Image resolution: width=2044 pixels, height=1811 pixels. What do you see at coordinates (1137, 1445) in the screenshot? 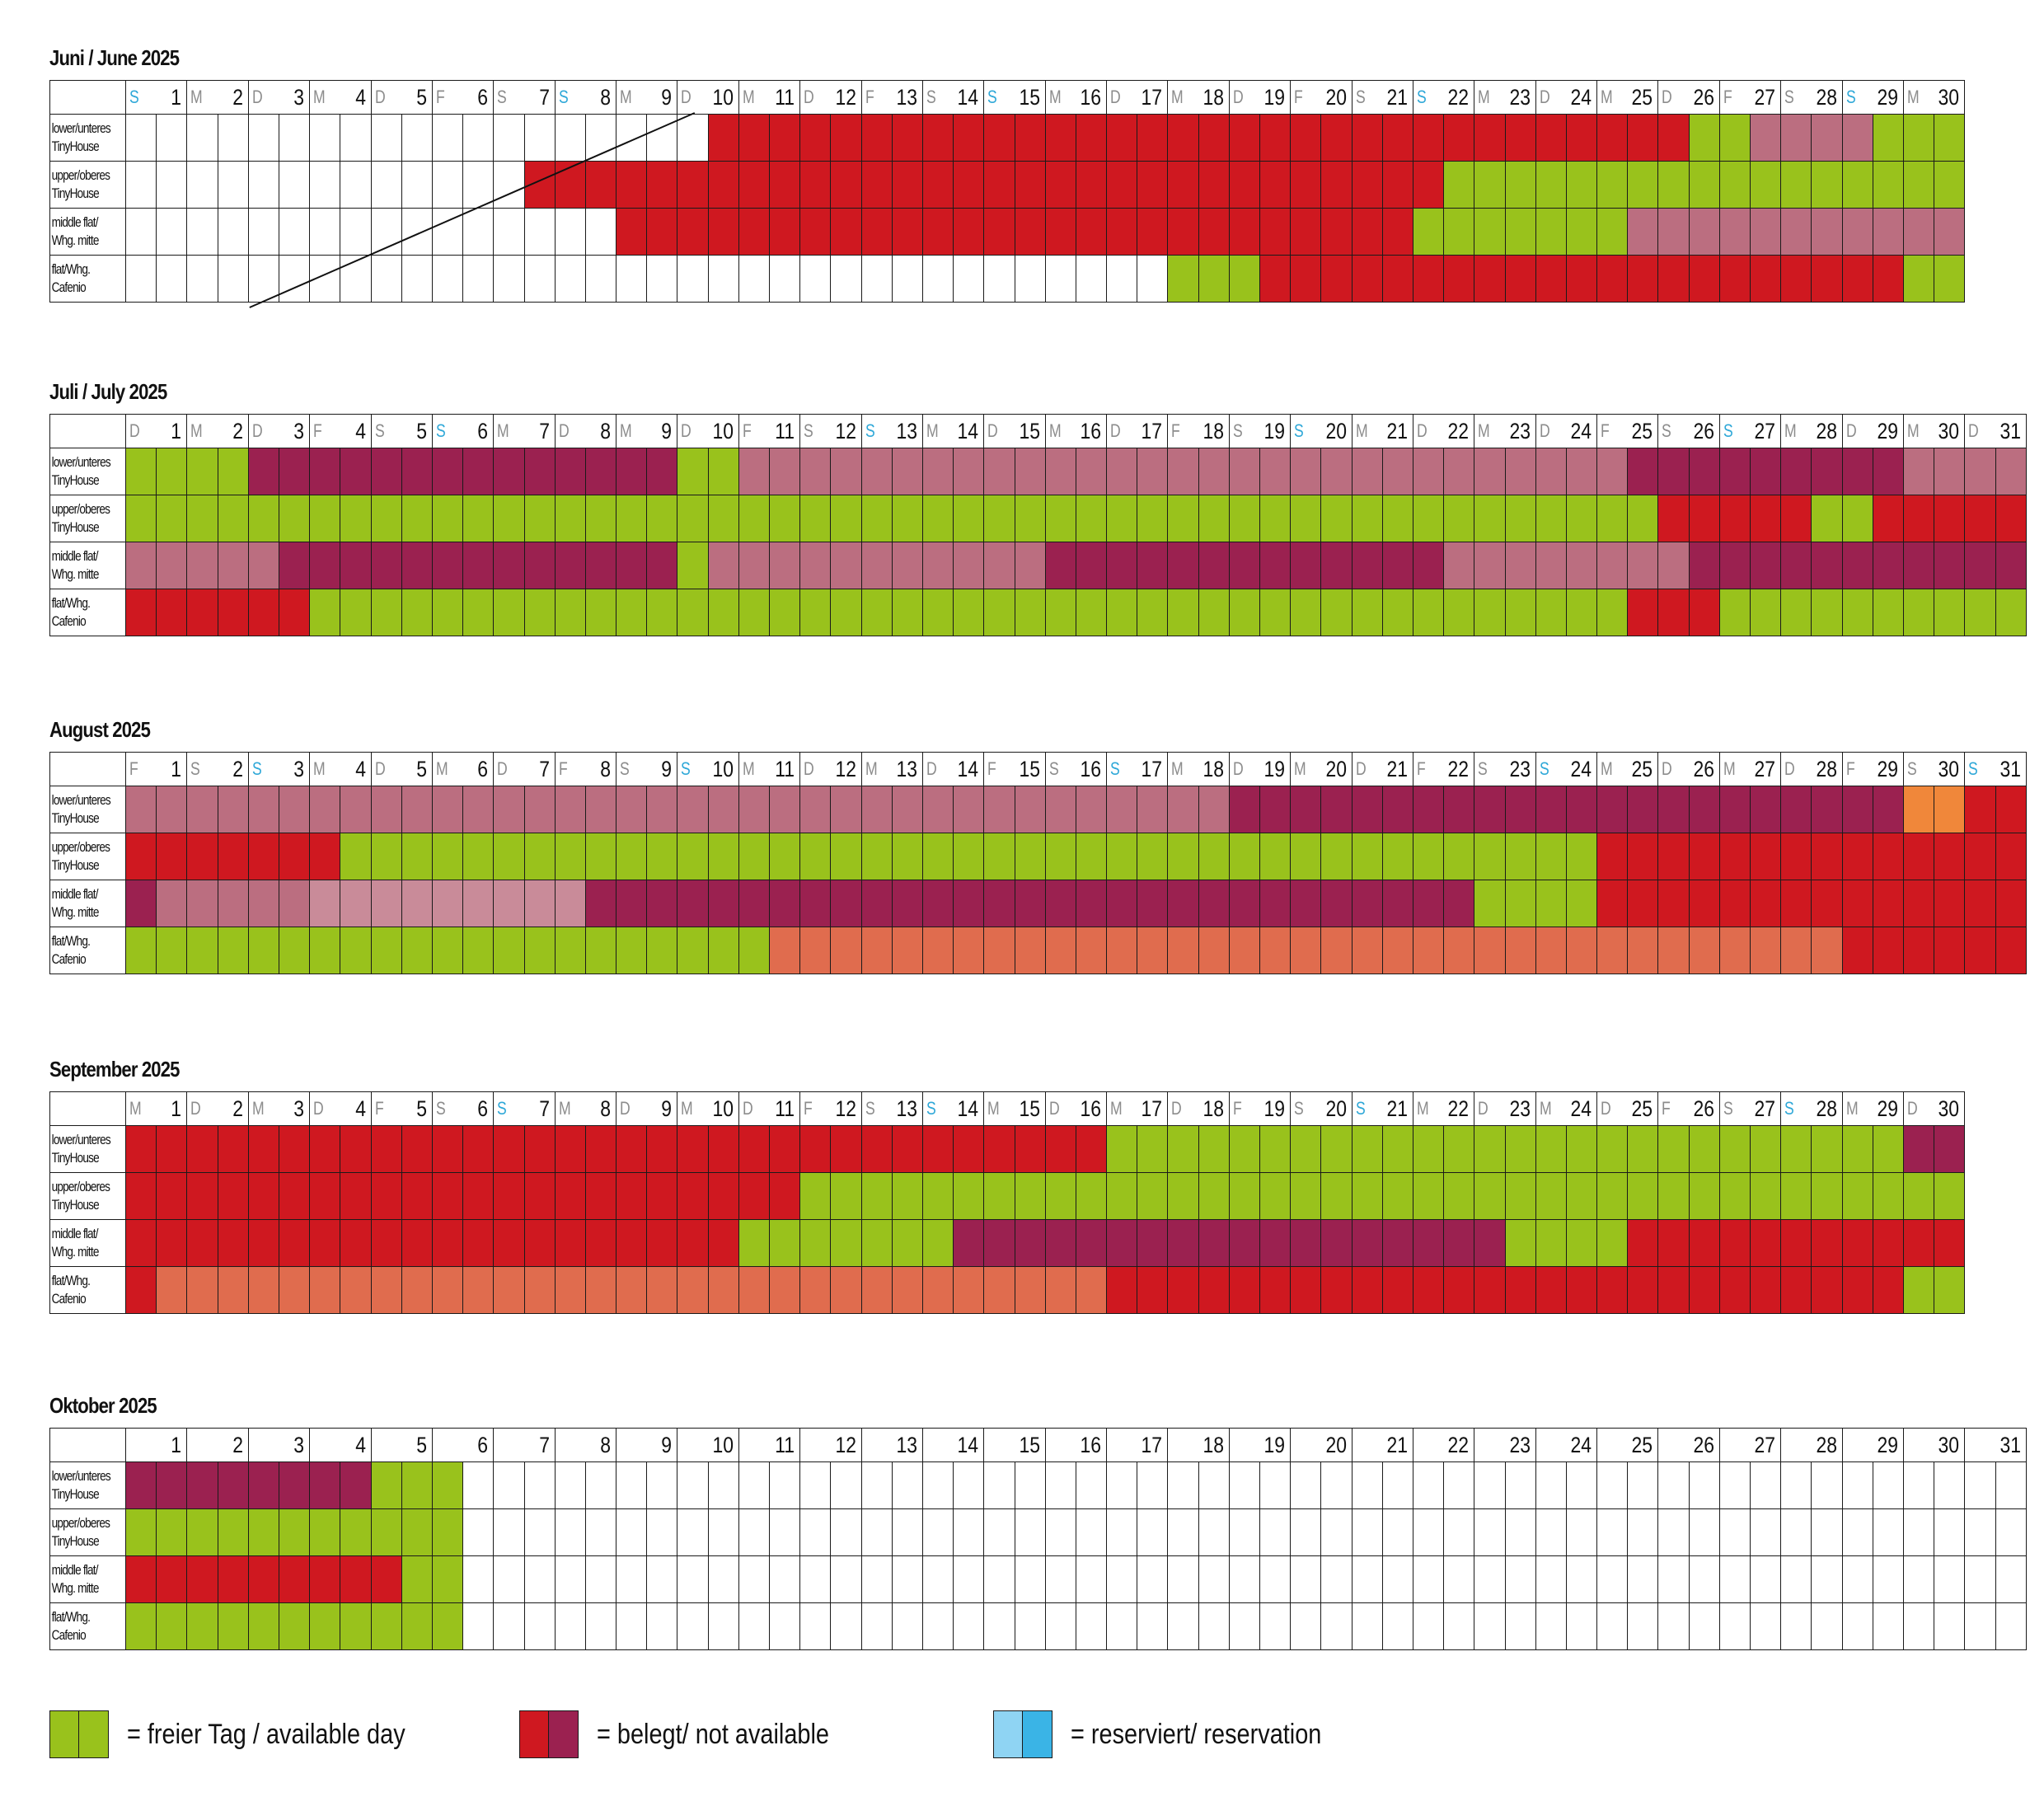
I see `day-header: 17` at bounding box center [1137, 1445].